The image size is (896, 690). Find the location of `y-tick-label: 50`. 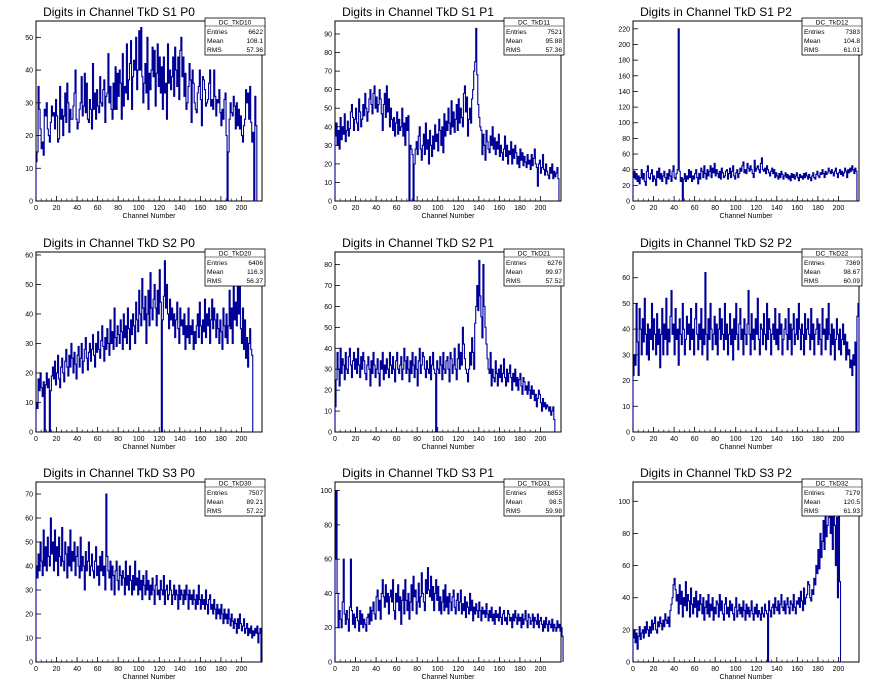

y-tick-label: 50 is located at coordinates (328, 328).